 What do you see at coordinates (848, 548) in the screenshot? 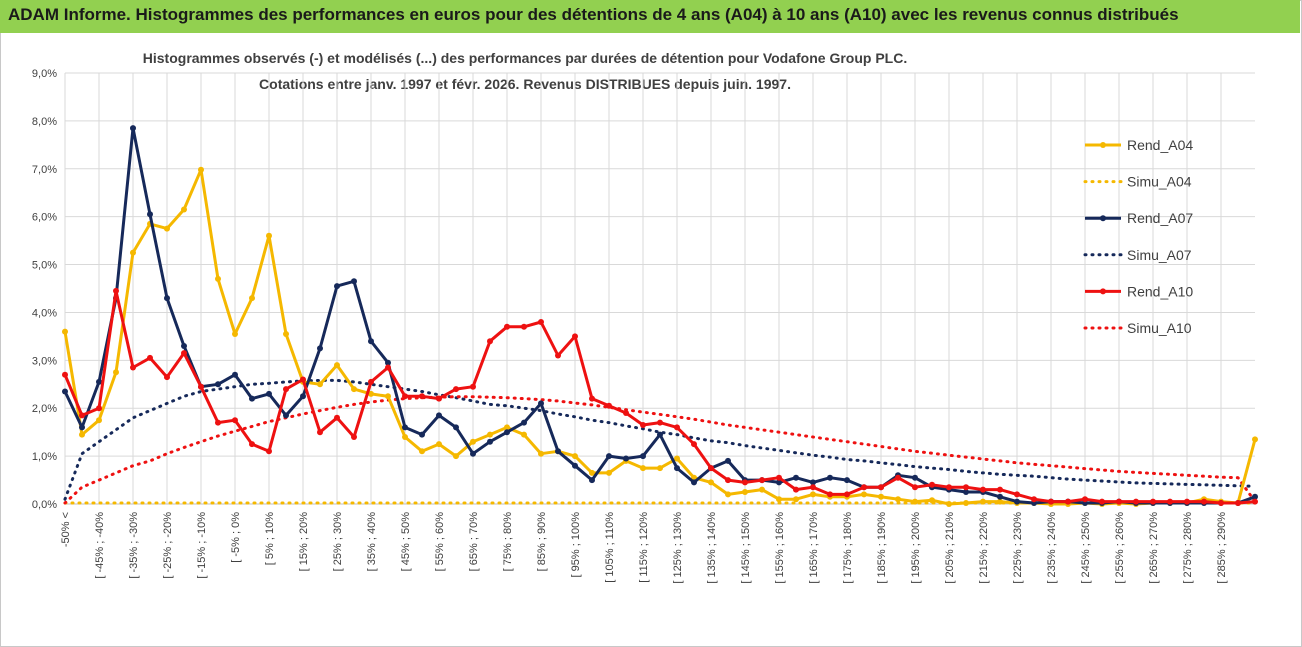
I see `x-tick-label: [ 175% ; 180%` at bounding box center [848, 548].